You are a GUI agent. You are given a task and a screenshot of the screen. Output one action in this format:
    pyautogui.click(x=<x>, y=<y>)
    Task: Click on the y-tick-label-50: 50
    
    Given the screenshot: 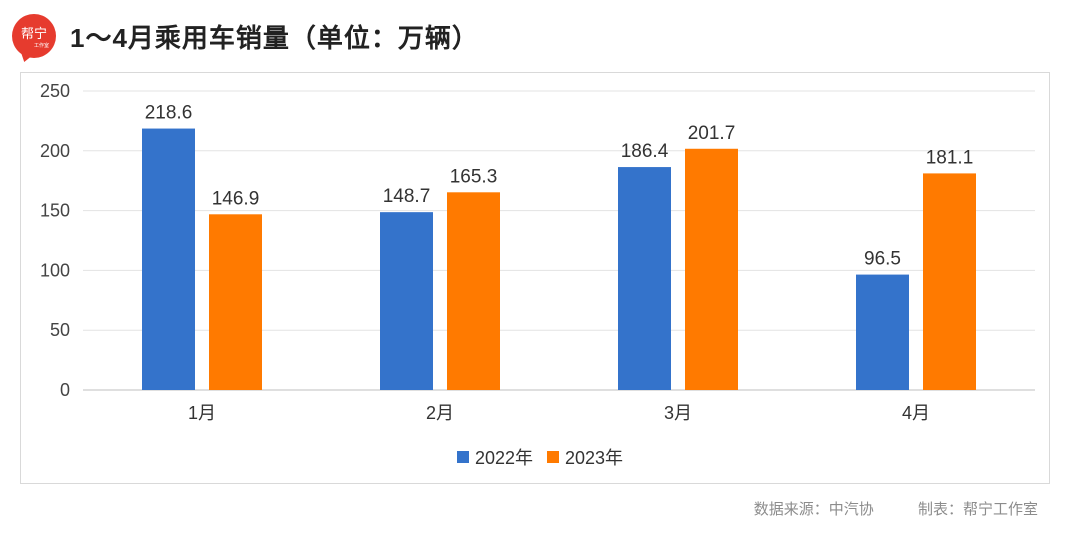 What is the action you would take?
    pyautogui.click(x=60, y=330)
    